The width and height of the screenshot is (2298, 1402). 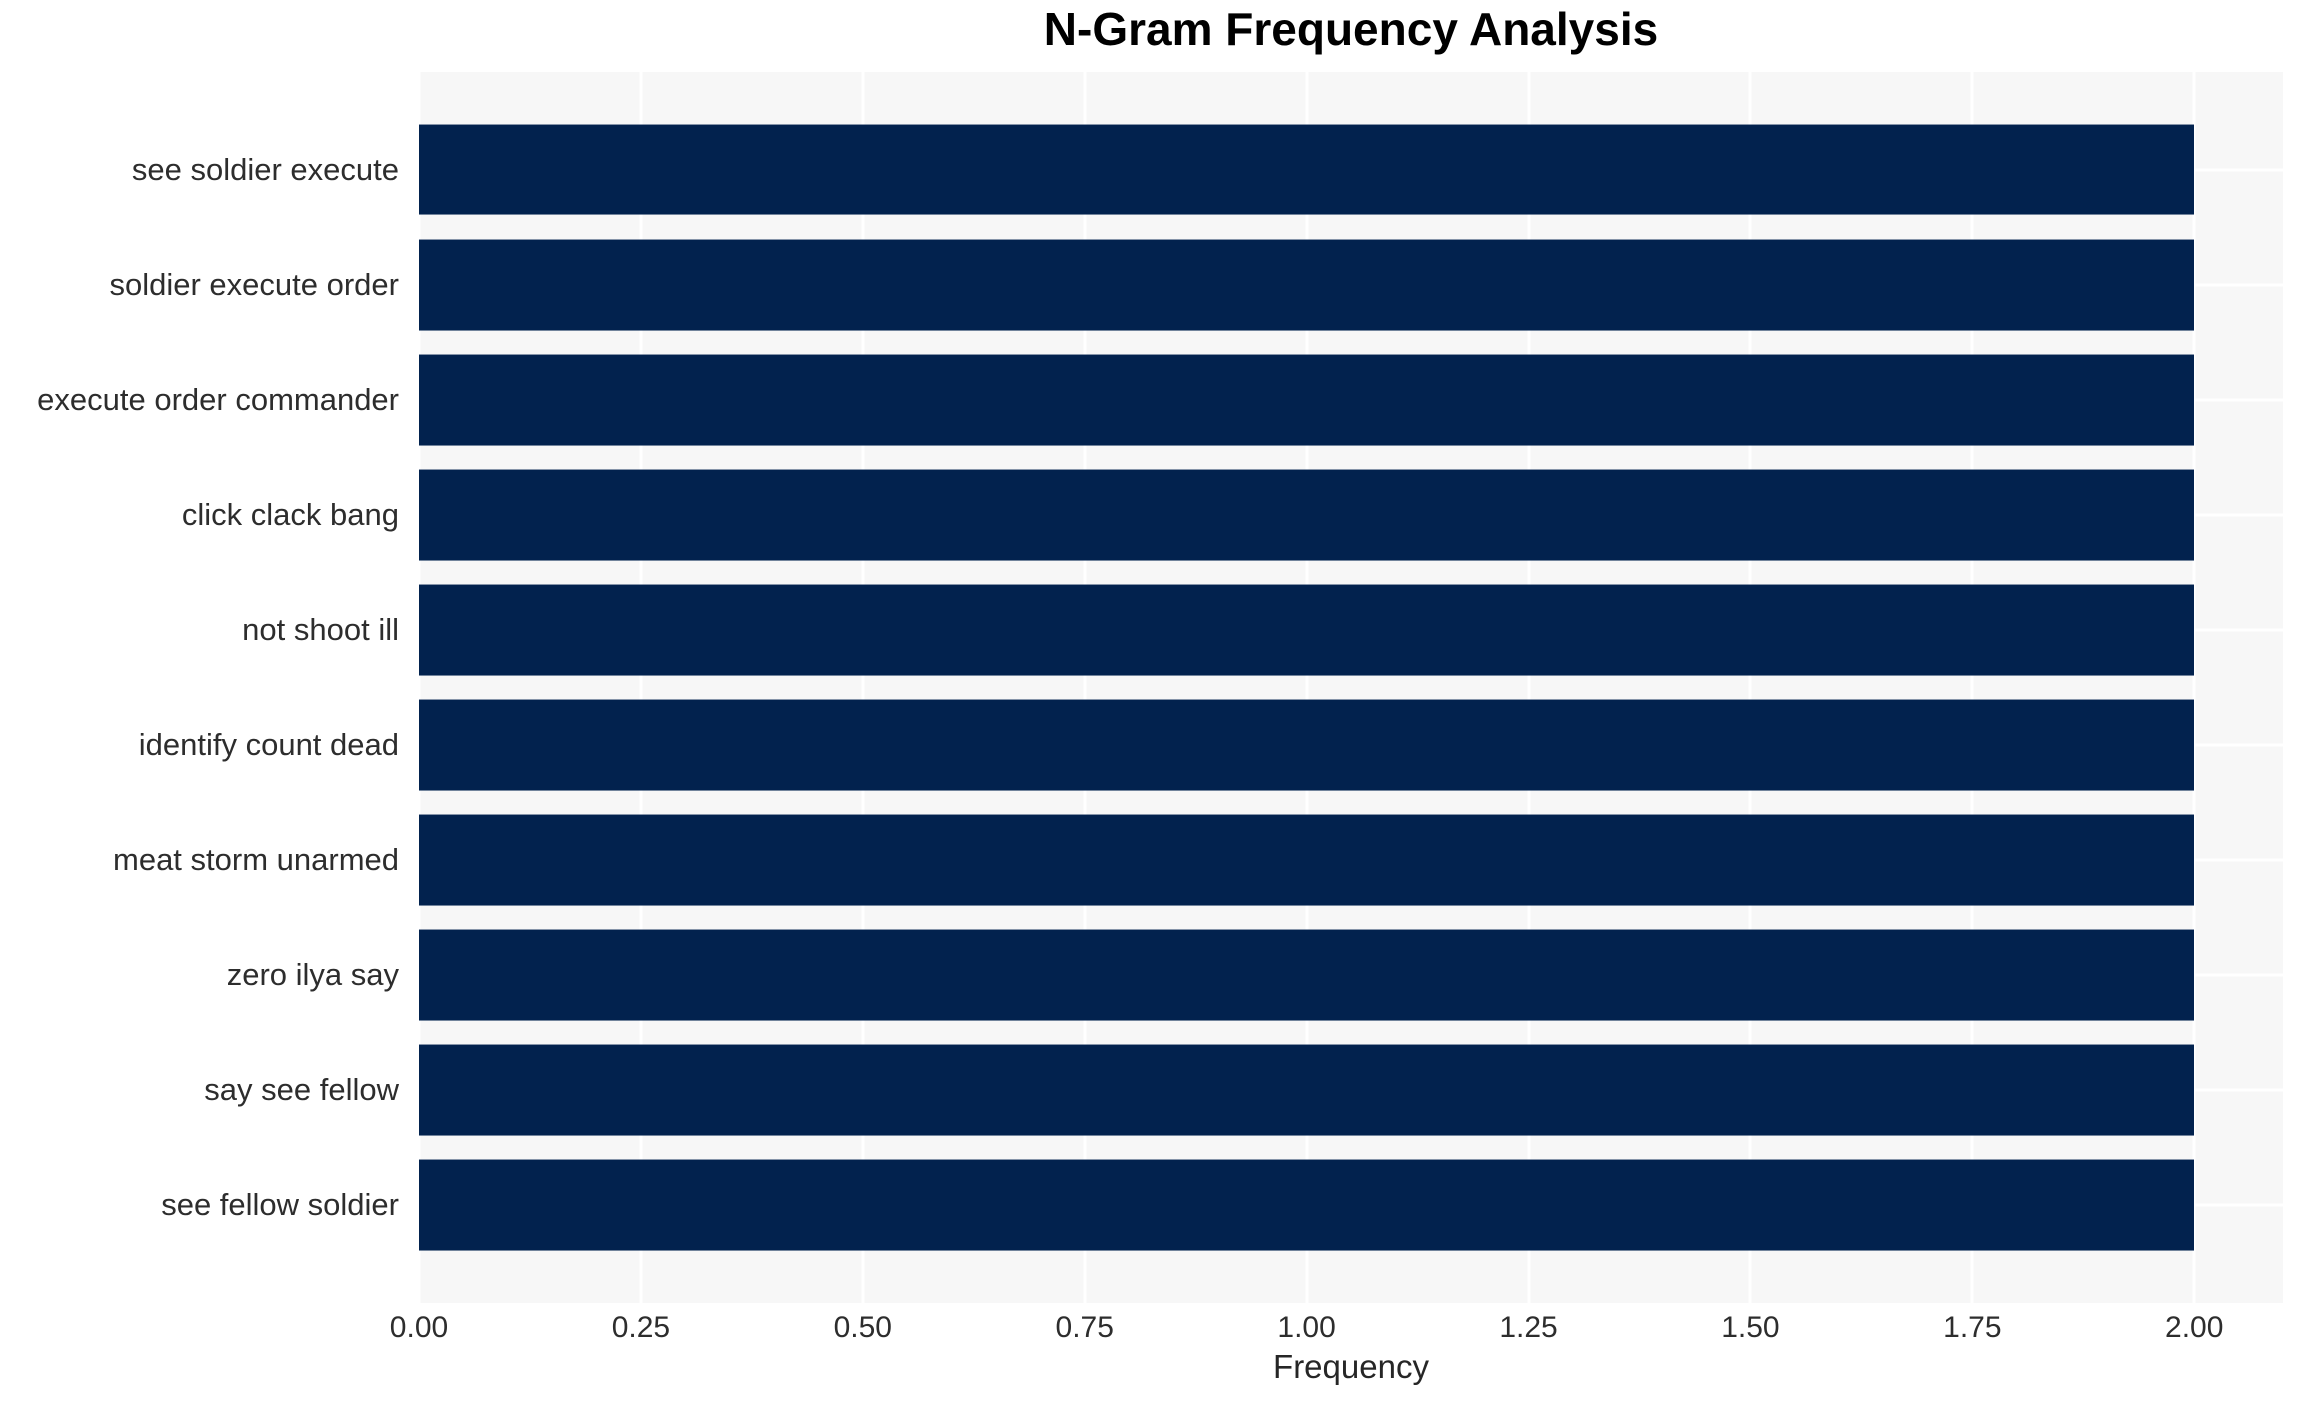 I want to click on x-axis-title: Frequency, so click(x=1351, y=1366).